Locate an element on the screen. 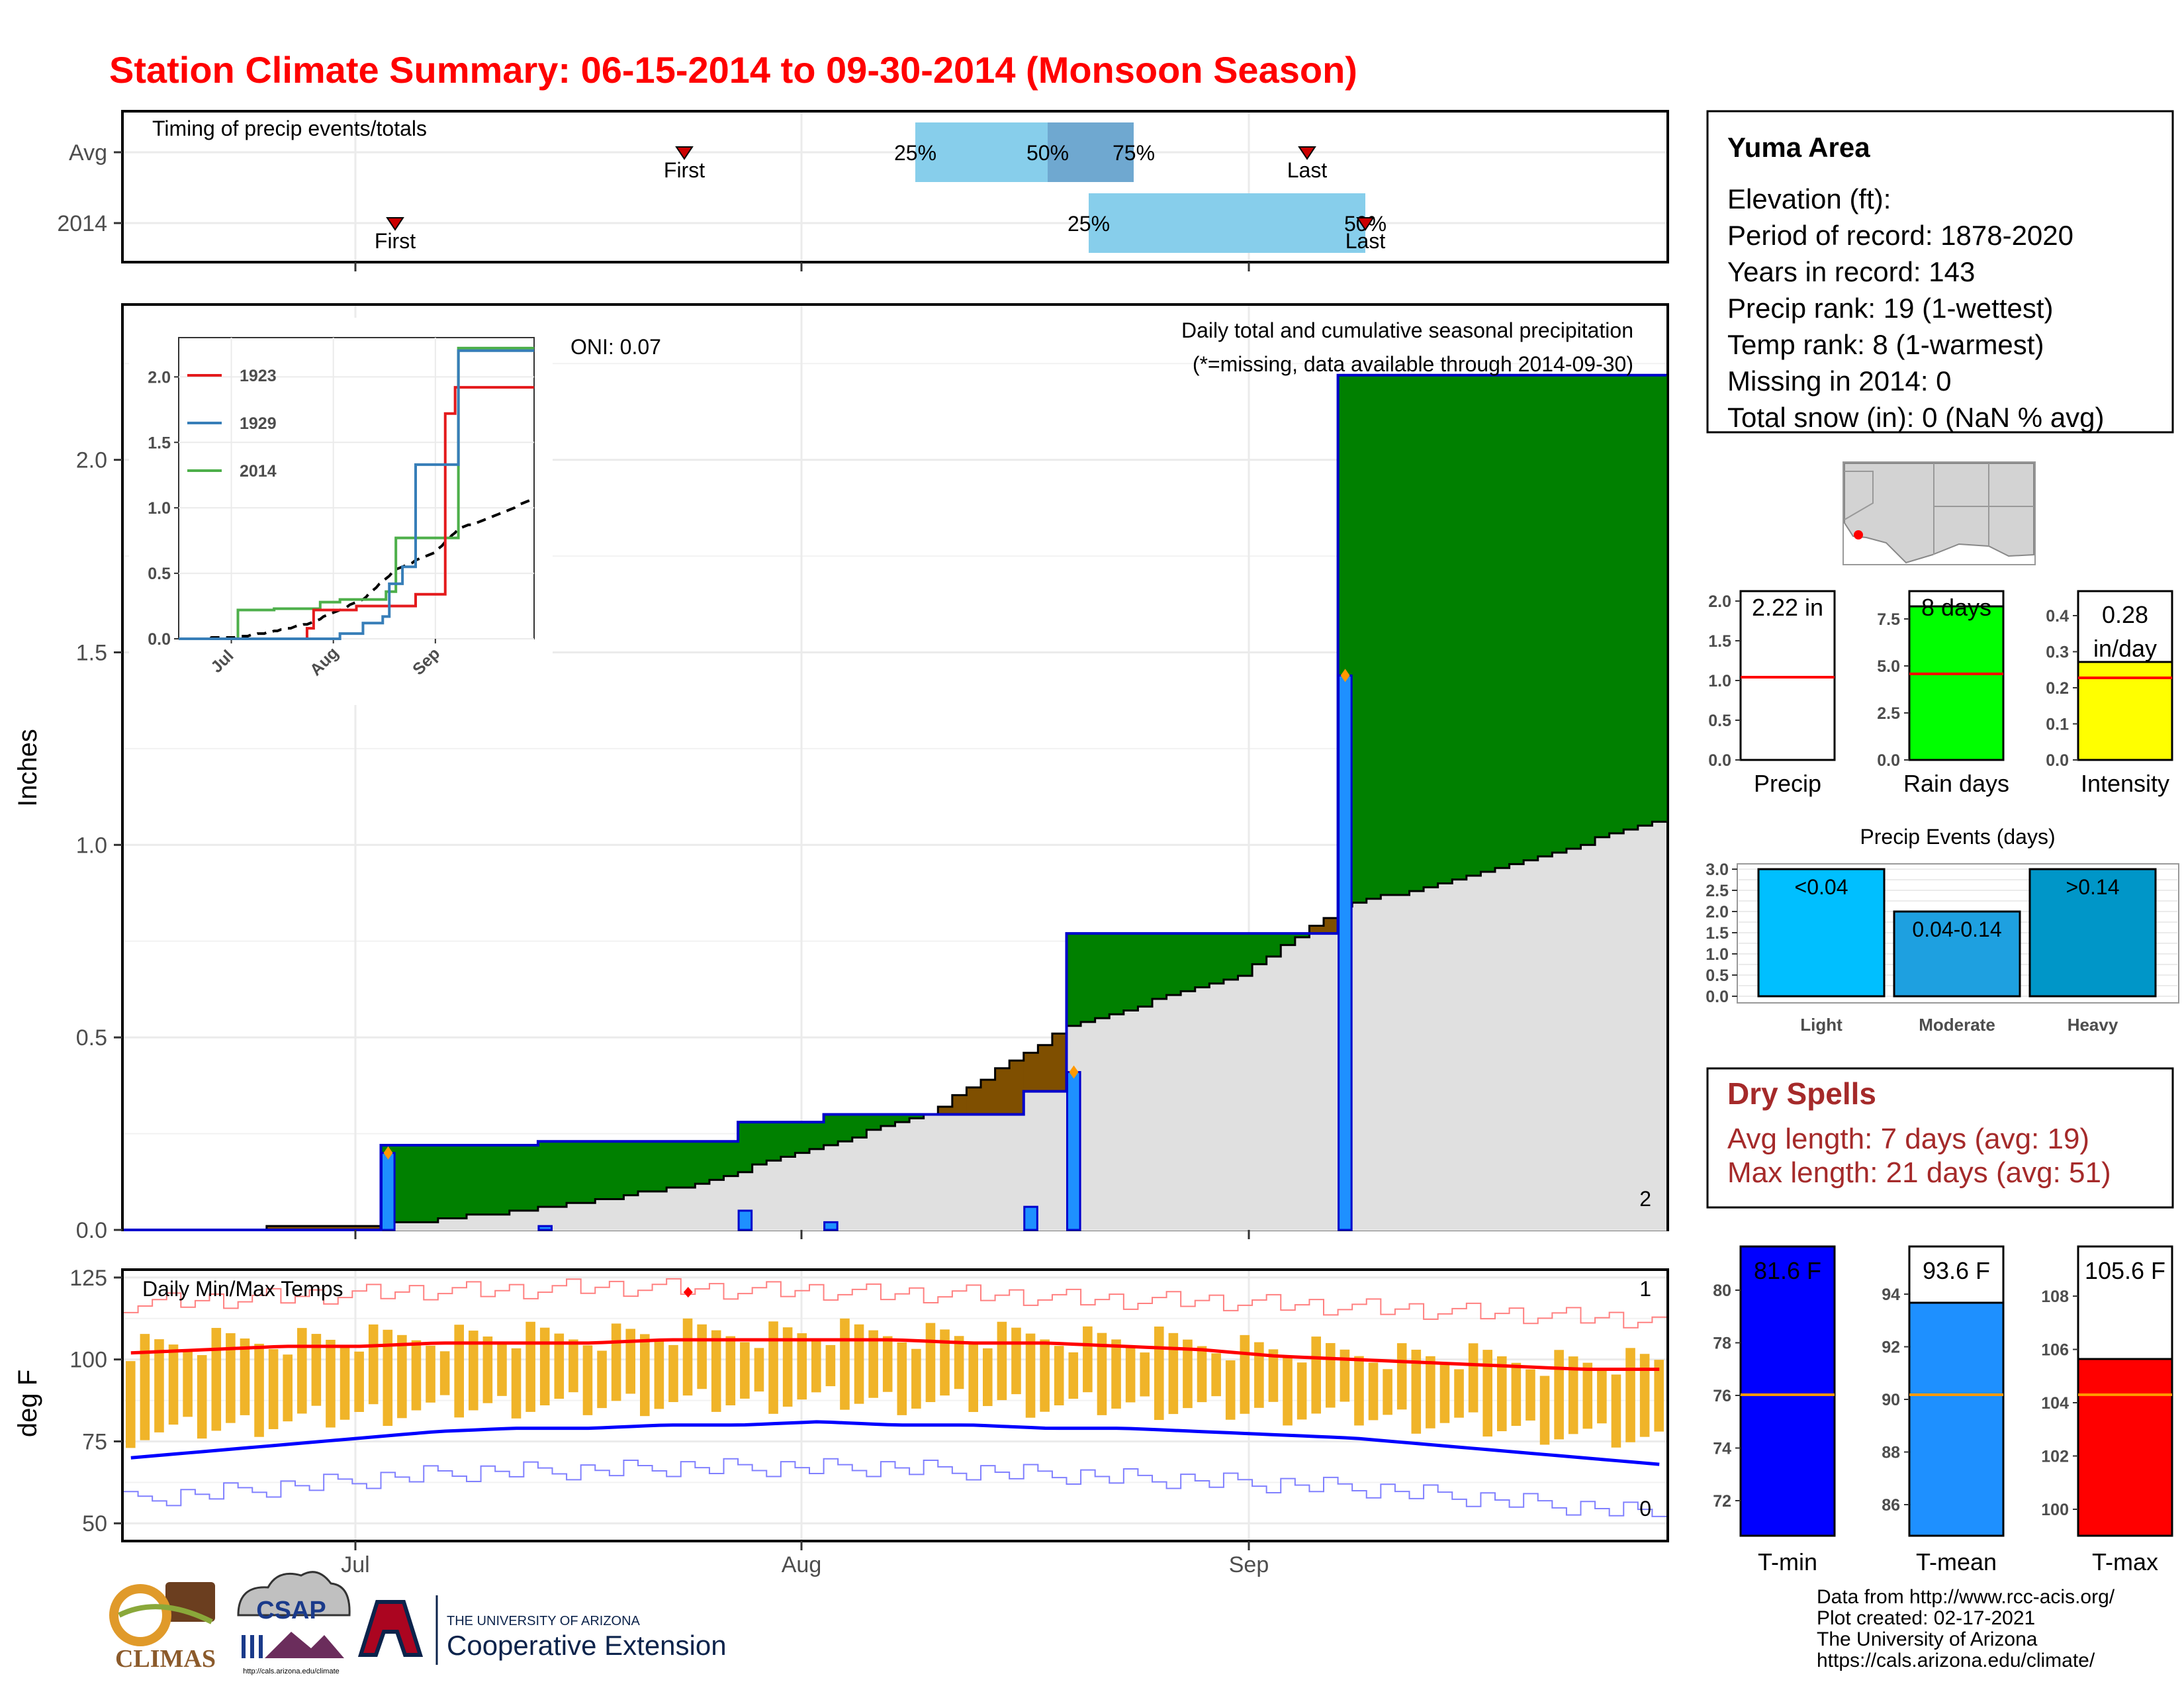 Image resolution: width=2184 pixels, height=1688 pixels. mini-tick-label: 0.0 is located at coordinates (1888, 760).